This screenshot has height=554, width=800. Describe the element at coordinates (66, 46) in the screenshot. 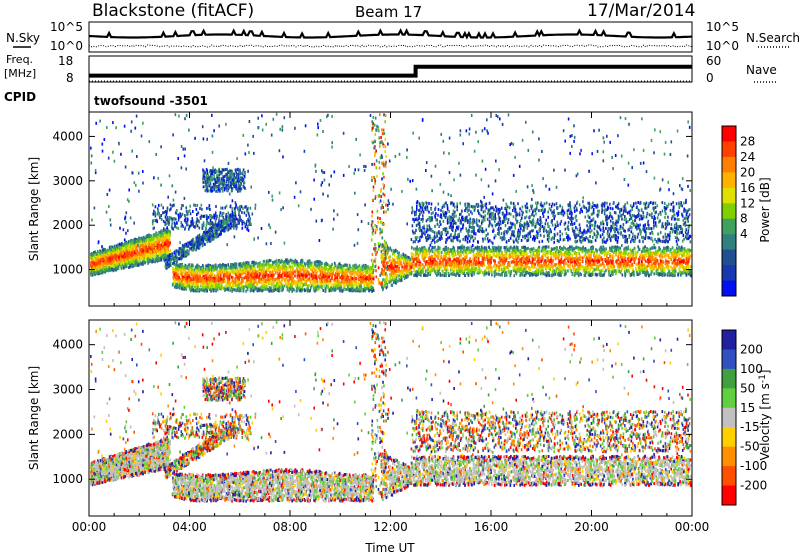

I see `noise-left-tick-bottom: 10^0` at that location.